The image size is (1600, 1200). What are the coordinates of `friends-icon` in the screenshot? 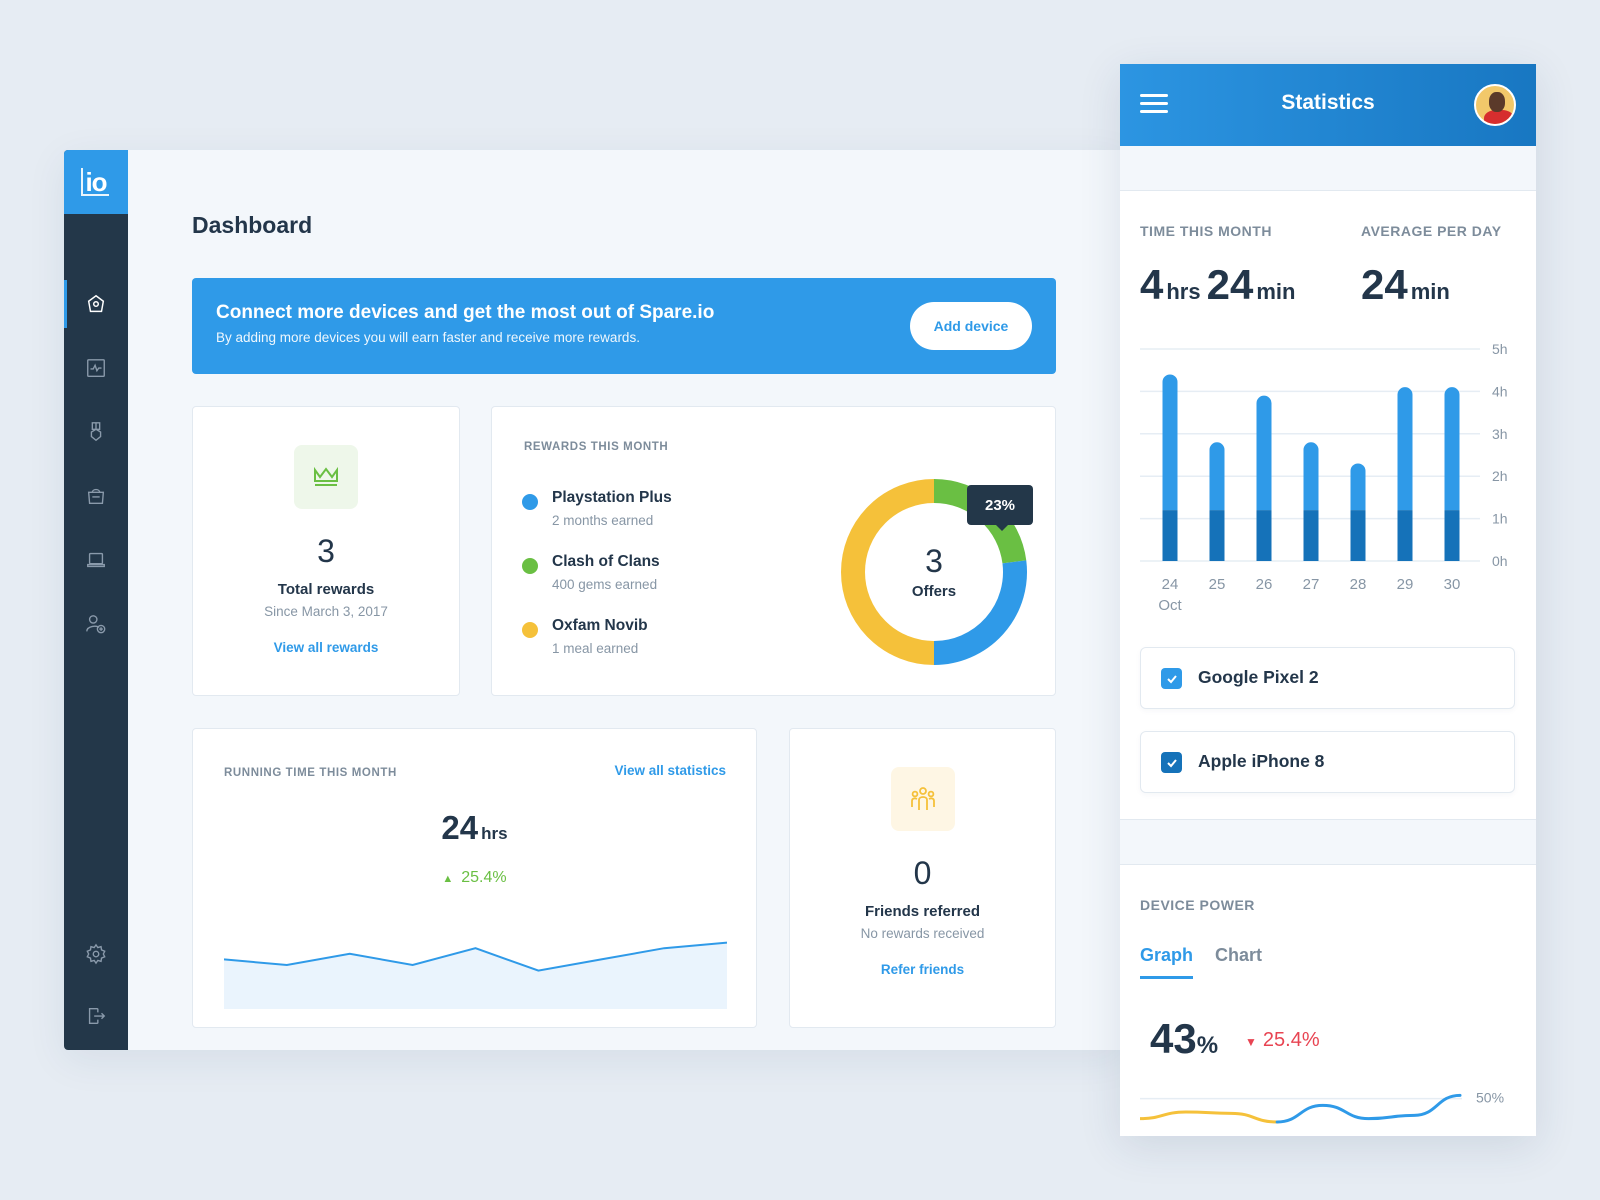 It's located at (922, 798).